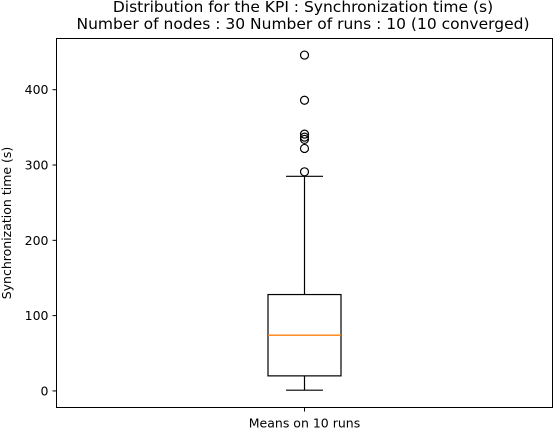 The image size is (555, 431). Describe the element at coordinates (37, 240) in the screenshot. I see `y-tick-label-200: 200` at that location.